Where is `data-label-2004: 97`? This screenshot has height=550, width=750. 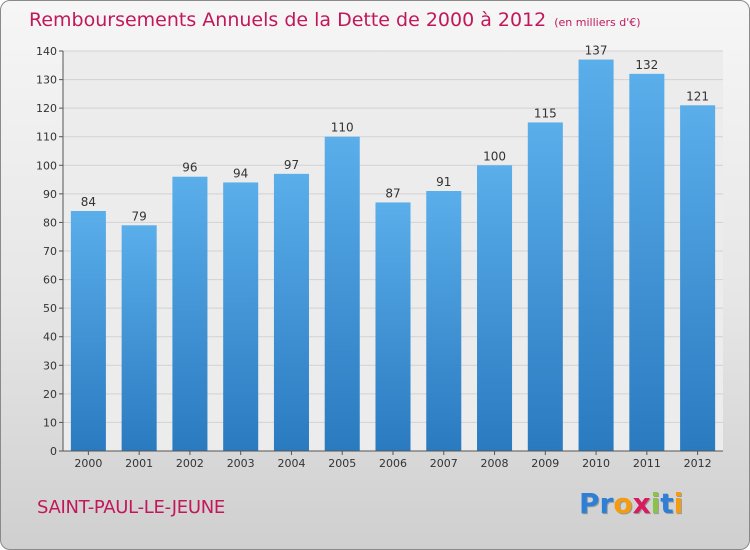
data-label-2004: 97 is located at coordinates (291, 165).